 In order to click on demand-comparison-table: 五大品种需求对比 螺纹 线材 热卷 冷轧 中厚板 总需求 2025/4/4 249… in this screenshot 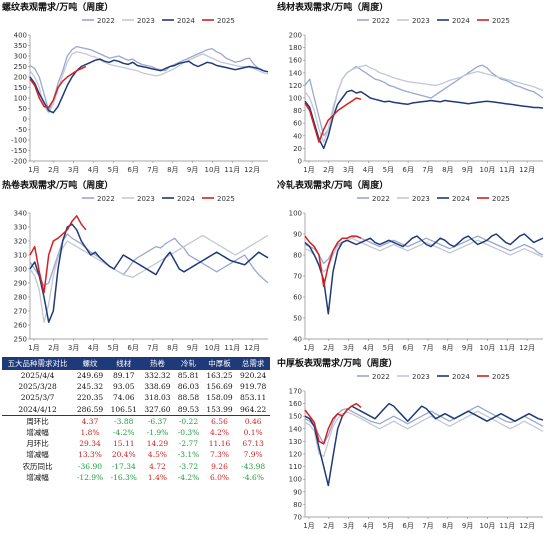, I will do `click(136, 420)`.